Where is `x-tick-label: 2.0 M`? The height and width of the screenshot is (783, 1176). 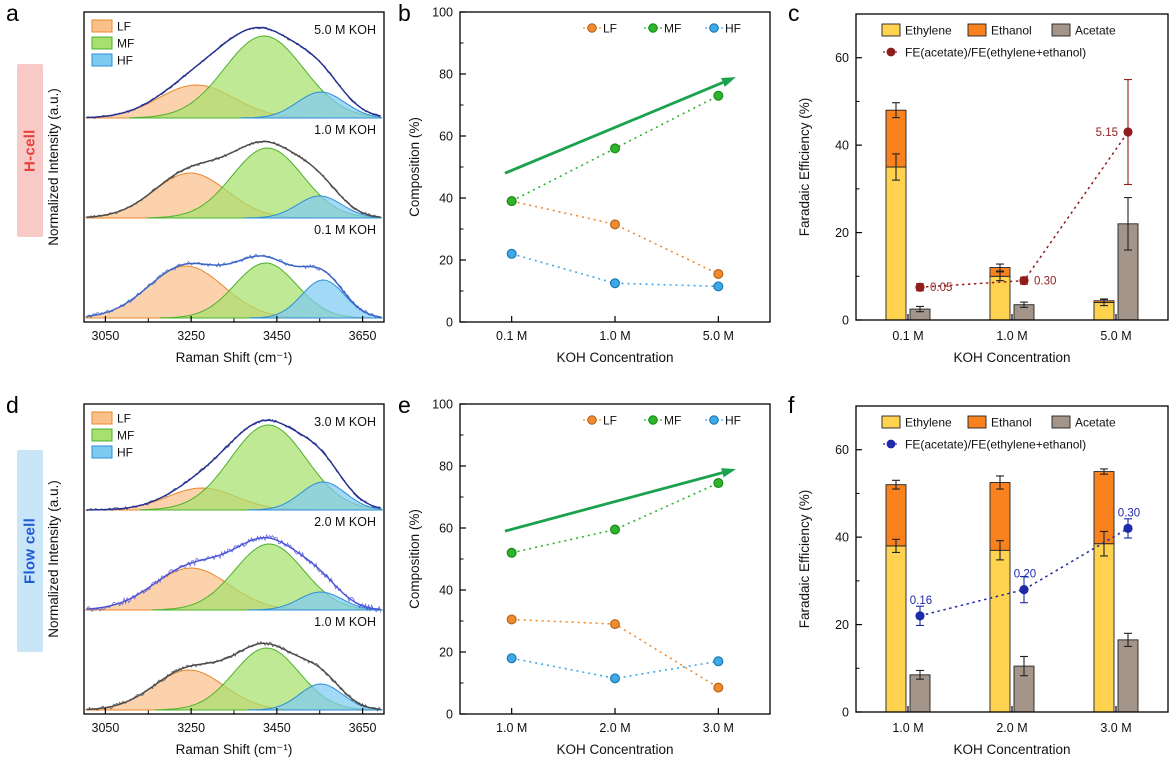
x-tick-label: 2.0 M is located at coordinates (1011, 728).